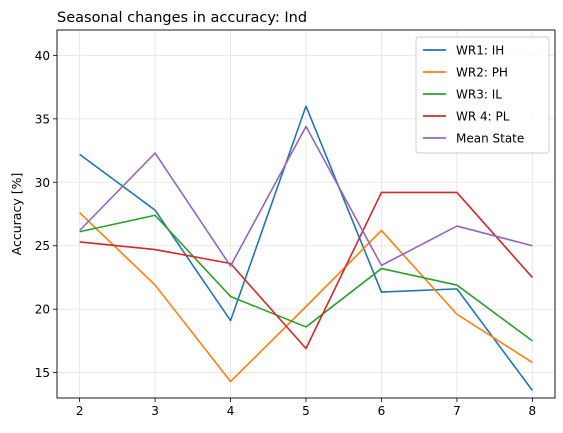  Describe the element at coordinates (42, 310) in the screenshot. I see `y-tick-label: 20` at that location.